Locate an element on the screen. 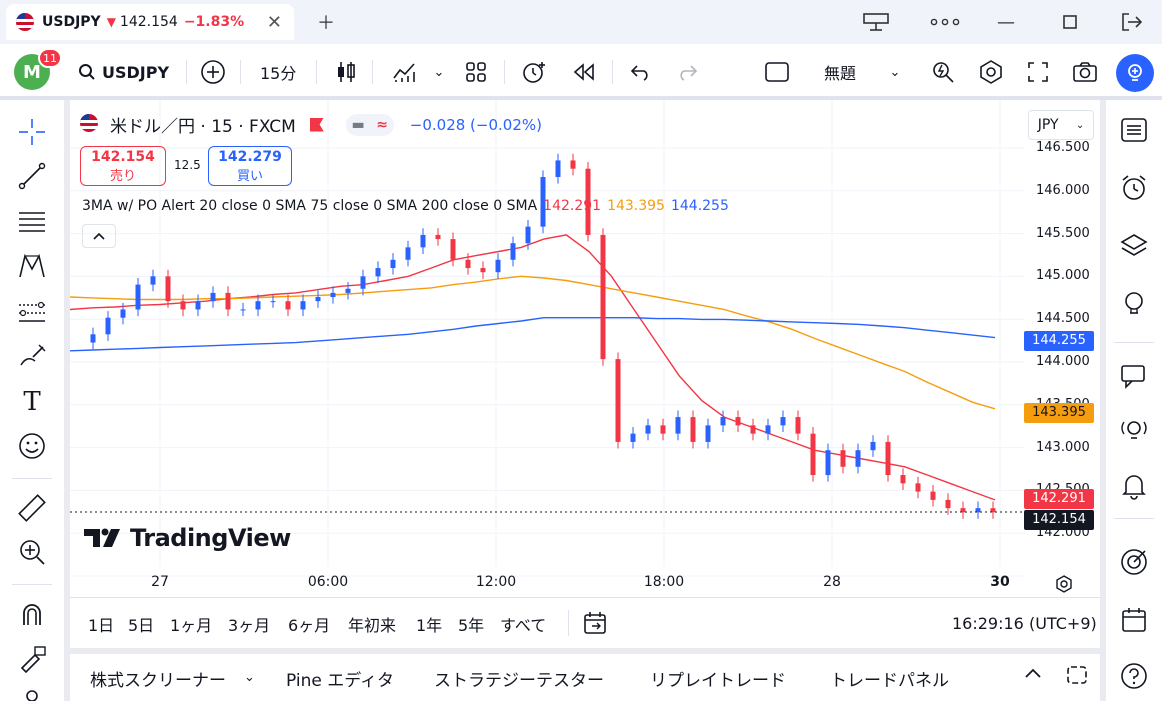  range-button: すべて is located at coordinates (523, 625).